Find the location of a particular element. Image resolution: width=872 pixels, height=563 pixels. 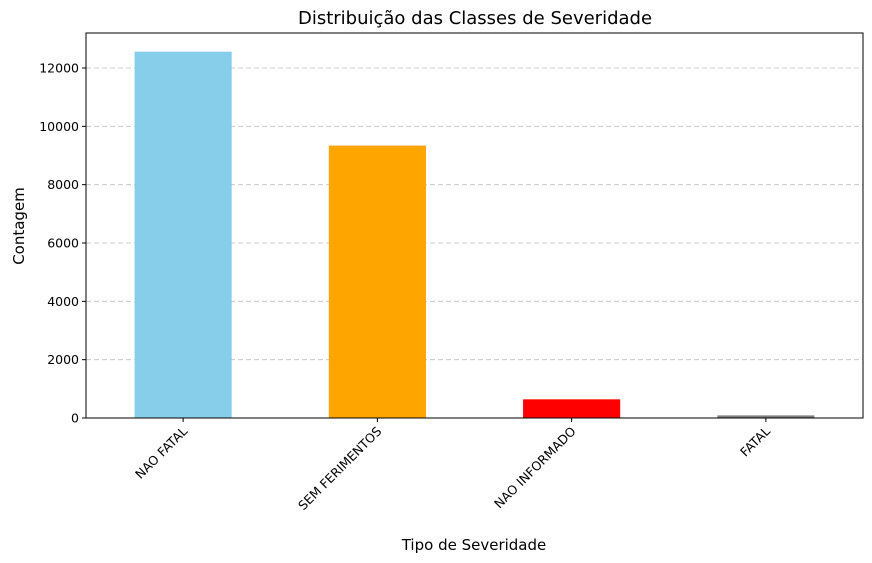

x-tick-label: NAO FATAL is located at coordinates (161, 453).